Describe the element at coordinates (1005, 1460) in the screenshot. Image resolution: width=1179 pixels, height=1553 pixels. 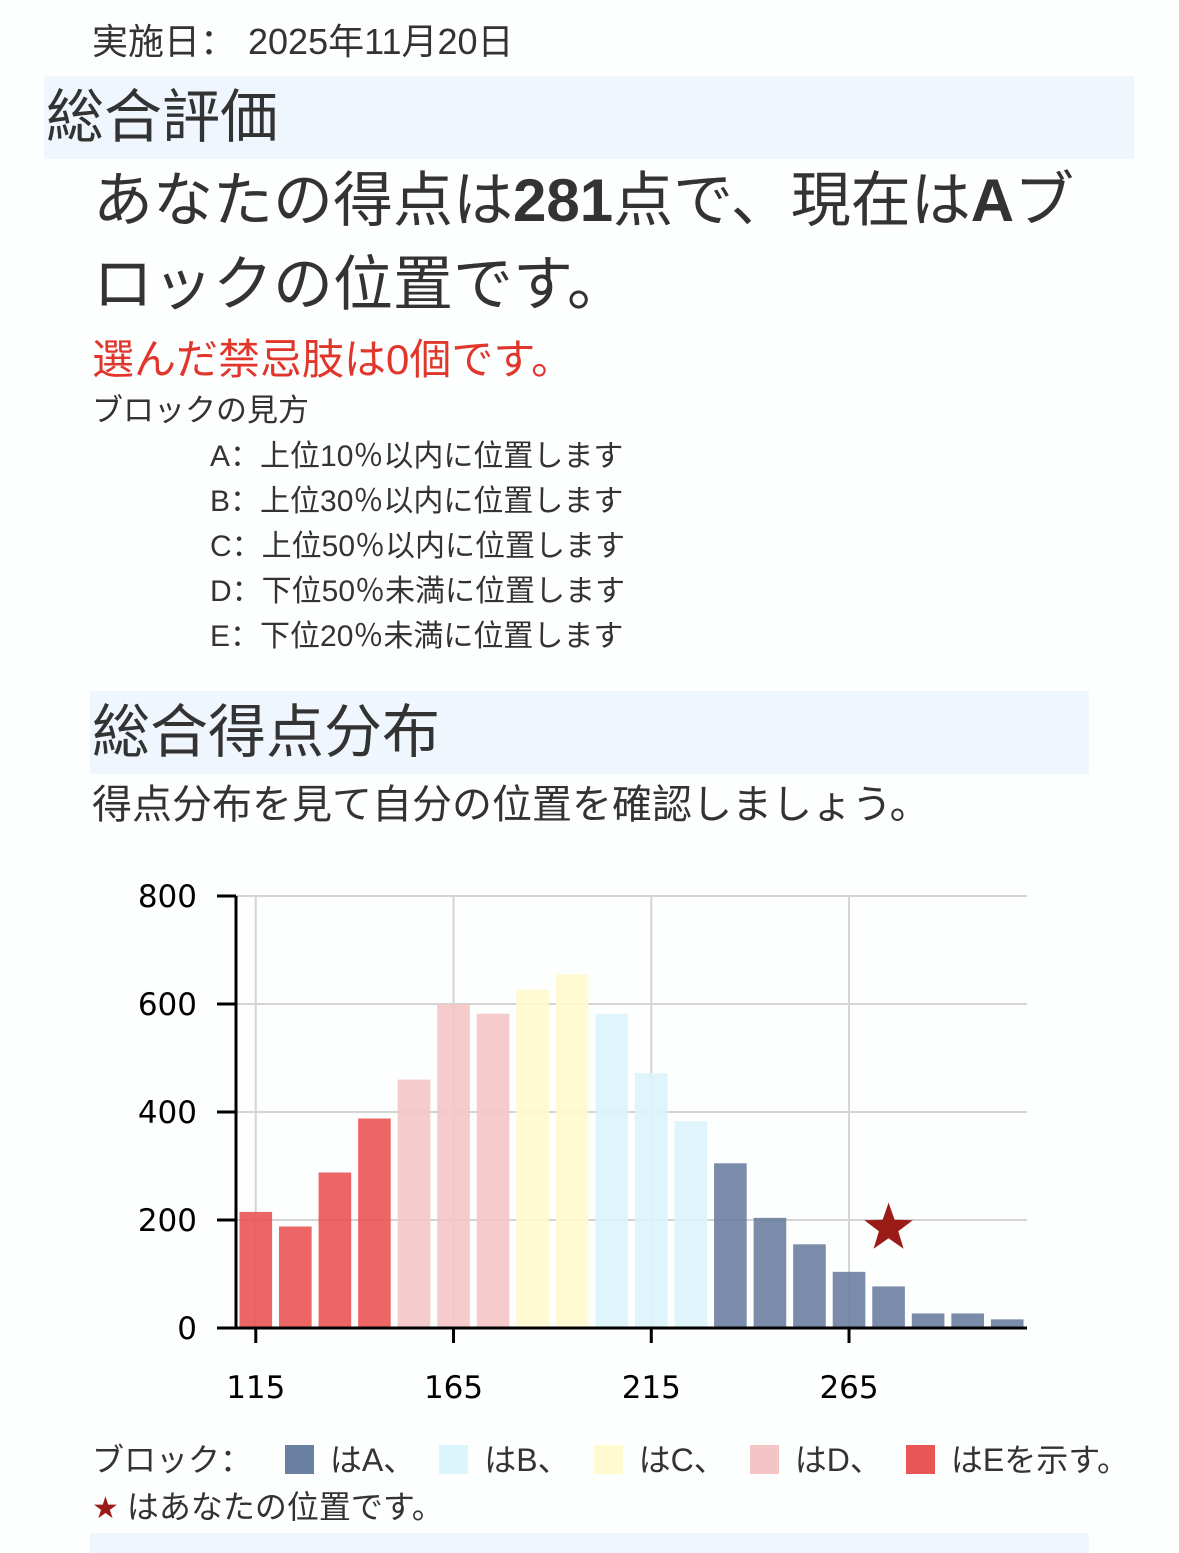
I see `legend-item-e: はEを示す。` at that location.